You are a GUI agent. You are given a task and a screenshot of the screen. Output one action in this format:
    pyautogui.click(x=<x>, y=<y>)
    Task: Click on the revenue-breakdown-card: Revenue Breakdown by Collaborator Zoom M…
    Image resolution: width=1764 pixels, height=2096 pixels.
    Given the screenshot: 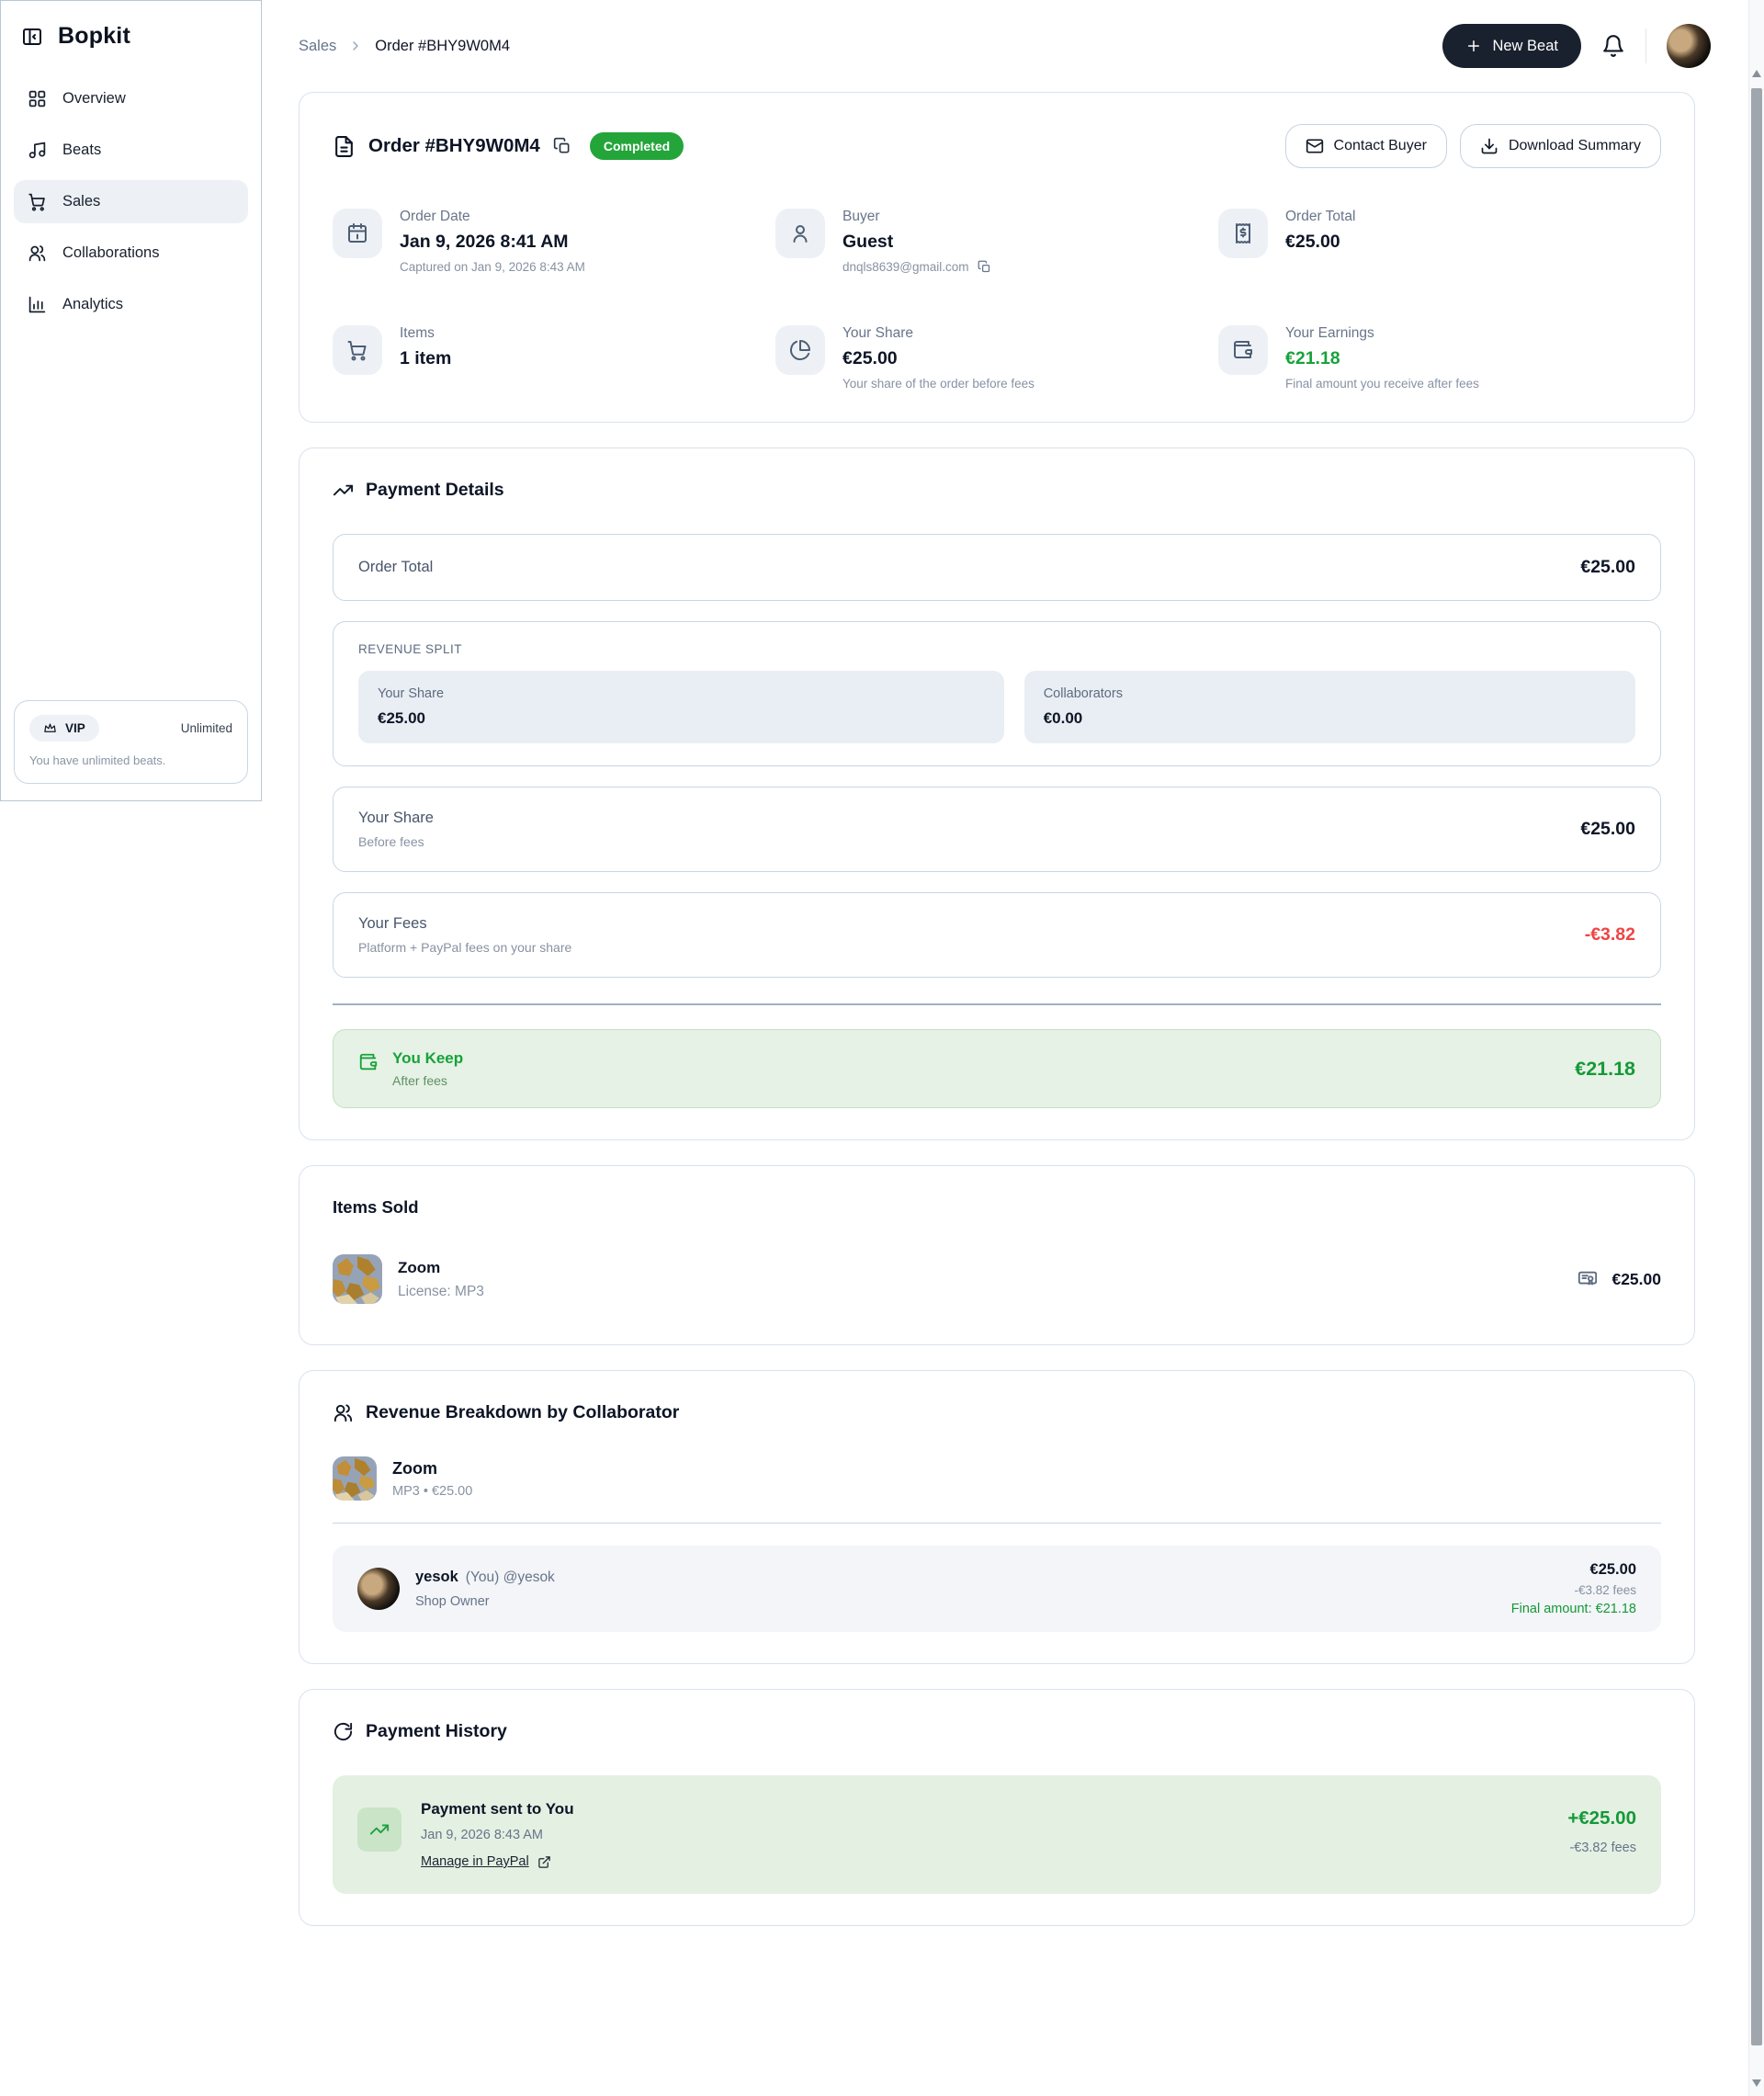 What is the action you would take?
    pyautogui.click(x=997, y=1517)
    